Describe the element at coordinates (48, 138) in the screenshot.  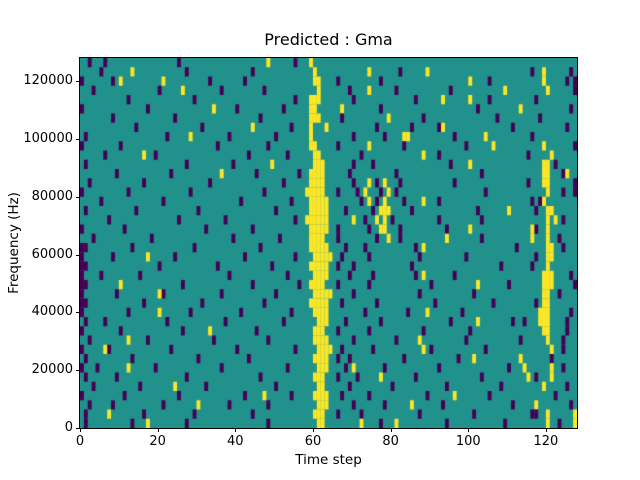
I see `y-tick-label: 100000` at that location.